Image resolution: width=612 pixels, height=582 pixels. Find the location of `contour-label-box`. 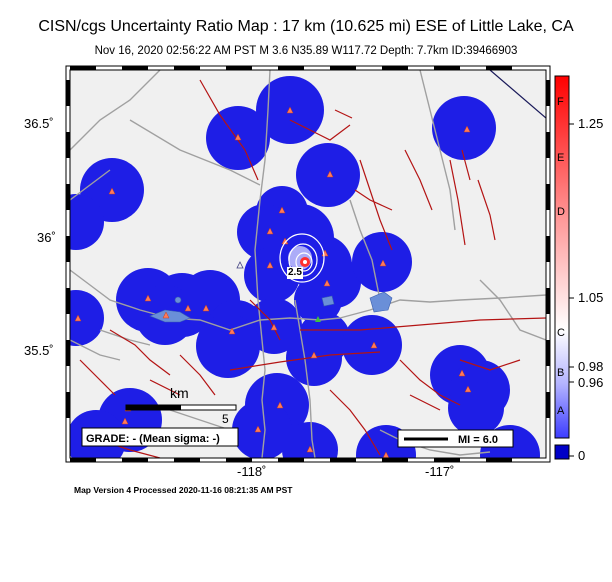

contour-label-box is located at coordinates (295, 273).